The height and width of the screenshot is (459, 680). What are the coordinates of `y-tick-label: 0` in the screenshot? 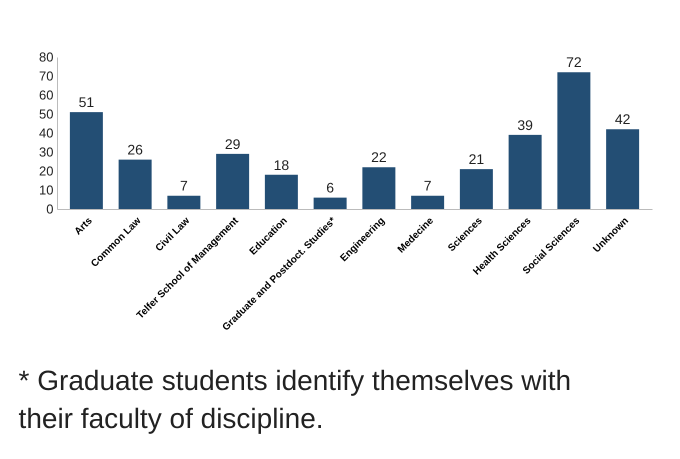 It's located at (50, 209).